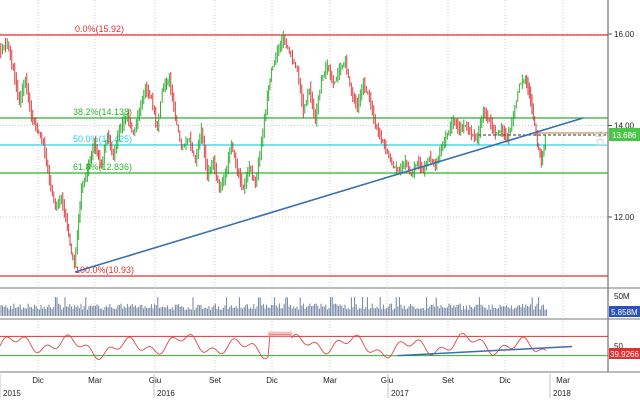 This screenshot has height=400, width=640. Describe the element at coordinates (400, 393) in the screenshot. I see `year-label: 2017` at that location.